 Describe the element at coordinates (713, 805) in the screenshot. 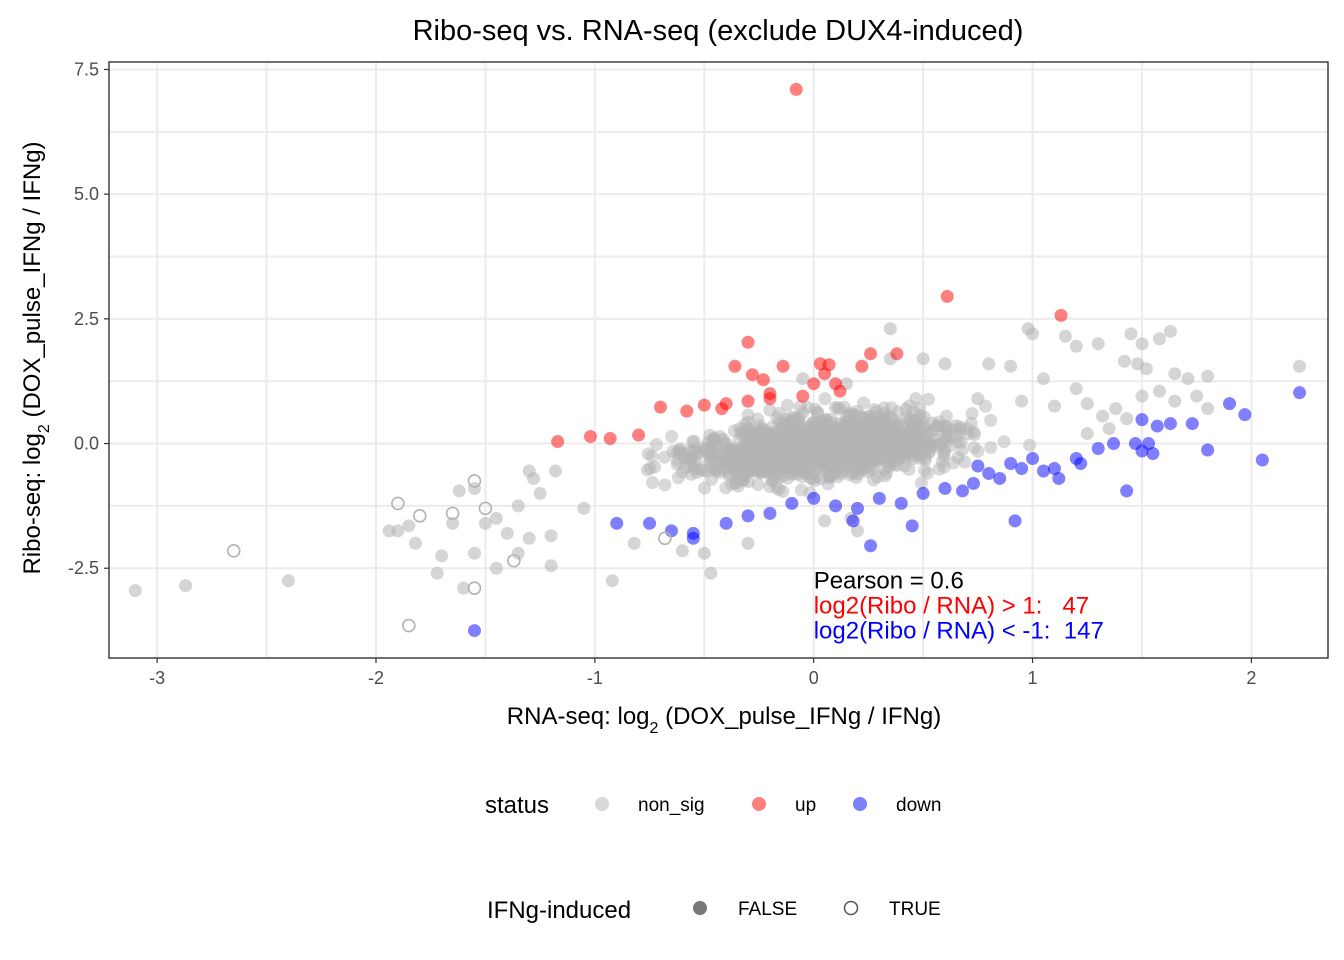

I see `legend-status: status non_sig up down` at that location.